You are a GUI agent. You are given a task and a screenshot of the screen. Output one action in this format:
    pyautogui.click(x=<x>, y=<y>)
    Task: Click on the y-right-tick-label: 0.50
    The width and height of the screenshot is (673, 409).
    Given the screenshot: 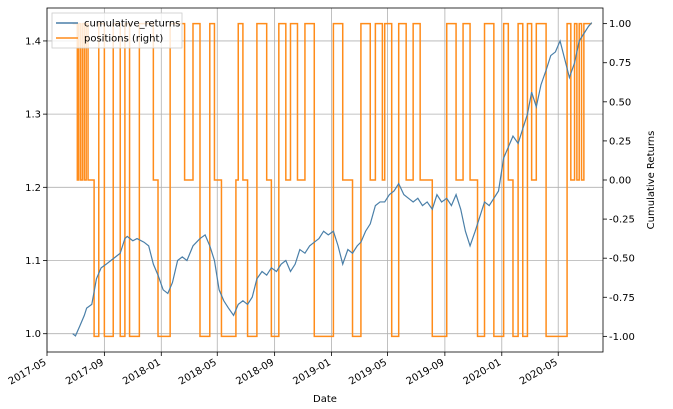 What is the action you would take?
    pyautogui.click(x=620, y=102)
    